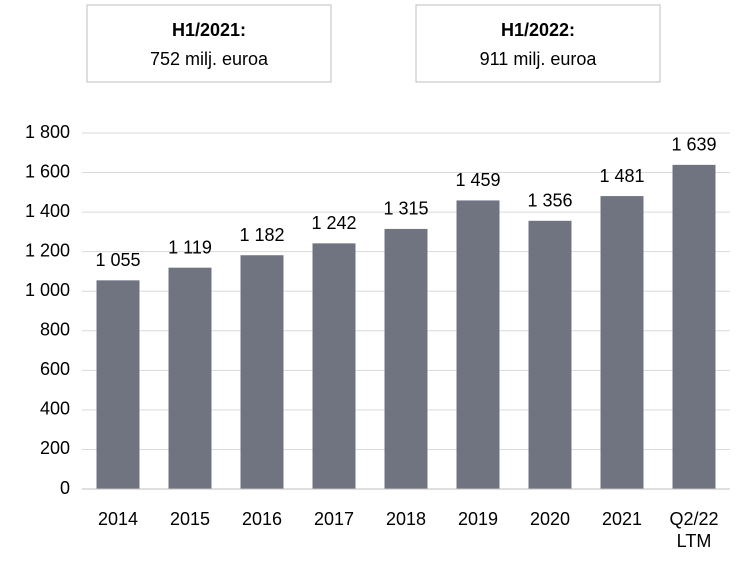 The image size is (737, 561). What do you see at coordinates (539, 59) in the screenshot?
I see `annotation-text: 911 milj. euroa` at bounding box center [539, 59].